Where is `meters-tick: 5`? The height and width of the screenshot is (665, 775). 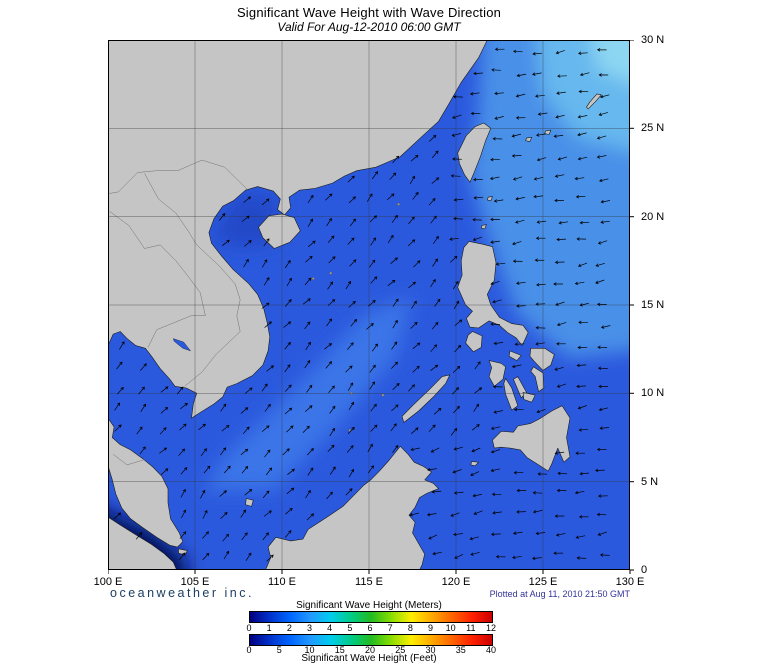
meters-tick: 5 is located at coordinates (350, 628).